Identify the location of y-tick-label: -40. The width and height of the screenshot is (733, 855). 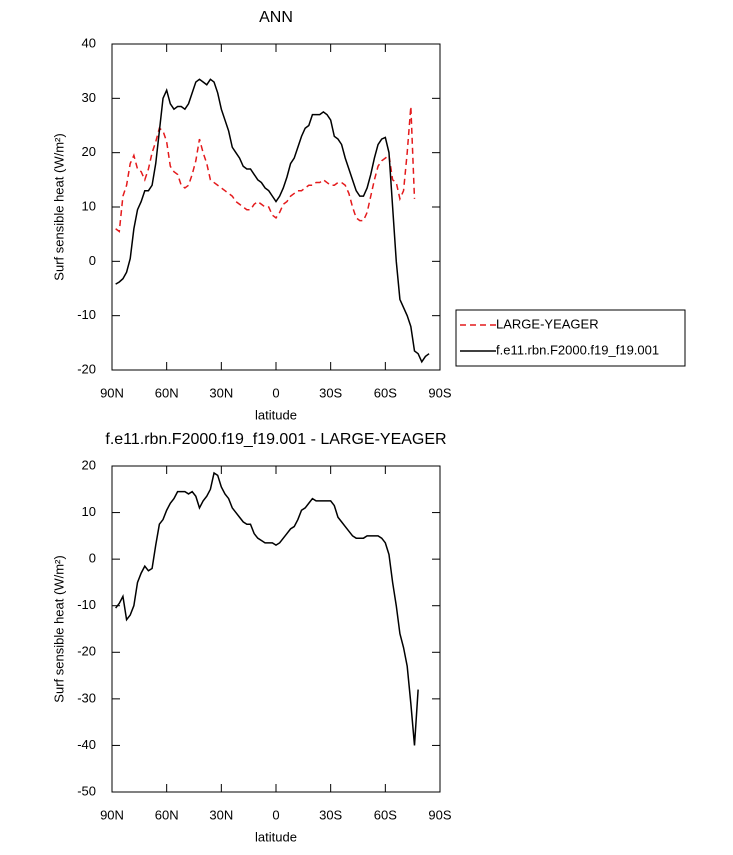
(86, 744).